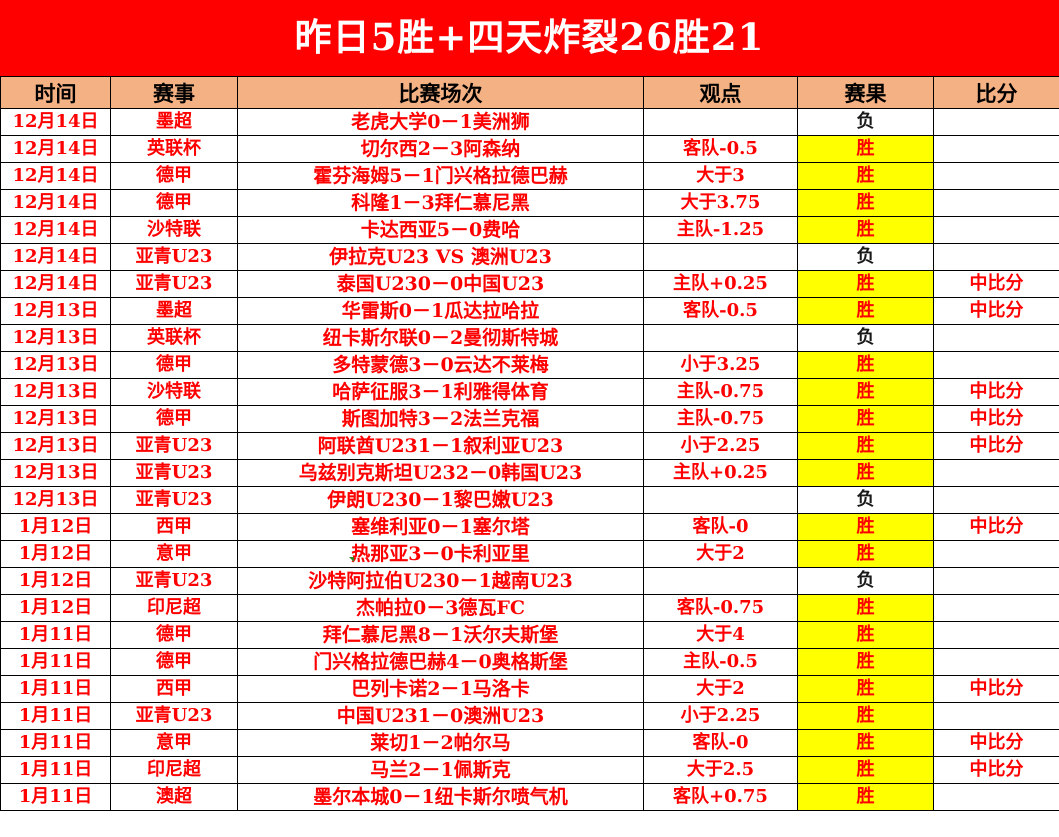  I want to click on table-row: 12月13日 英联杯 纽卡斯尔联0－2曼彻斯特城 负, so click(529, 338).